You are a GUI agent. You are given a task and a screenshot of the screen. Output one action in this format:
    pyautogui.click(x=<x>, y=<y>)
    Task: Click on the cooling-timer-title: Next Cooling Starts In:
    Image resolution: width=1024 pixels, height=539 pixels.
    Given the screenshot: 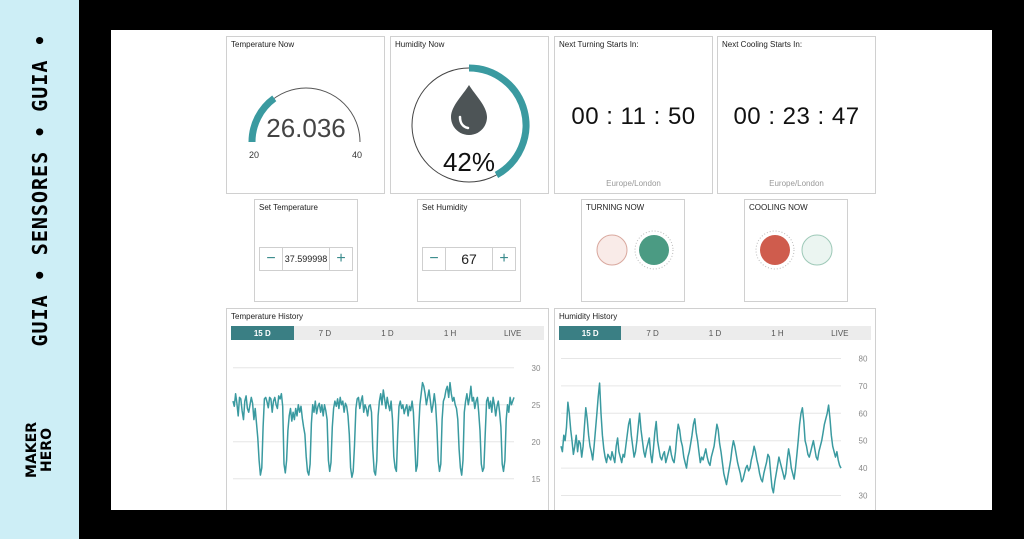 What is the action you would take?
    pyautogui.click(x=762, y=44)
    